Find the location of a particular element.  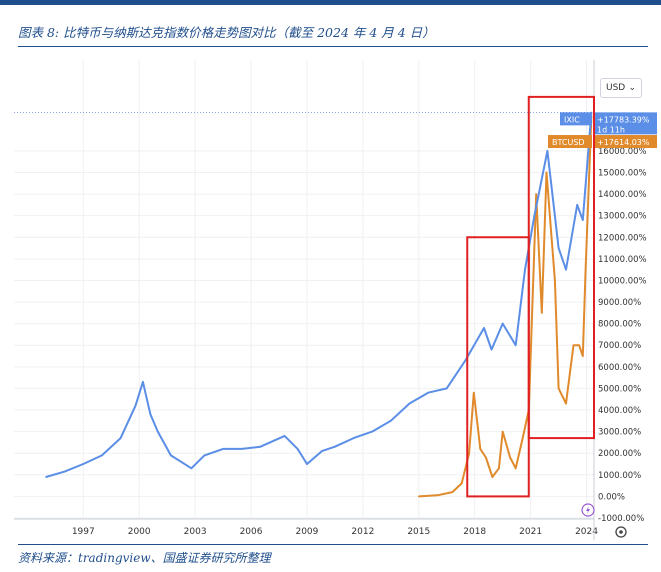

x-axis: 1997 2000 2003 2006 2009 2012 2015 2018 2021 2024 is located at coordinates (306, 527).